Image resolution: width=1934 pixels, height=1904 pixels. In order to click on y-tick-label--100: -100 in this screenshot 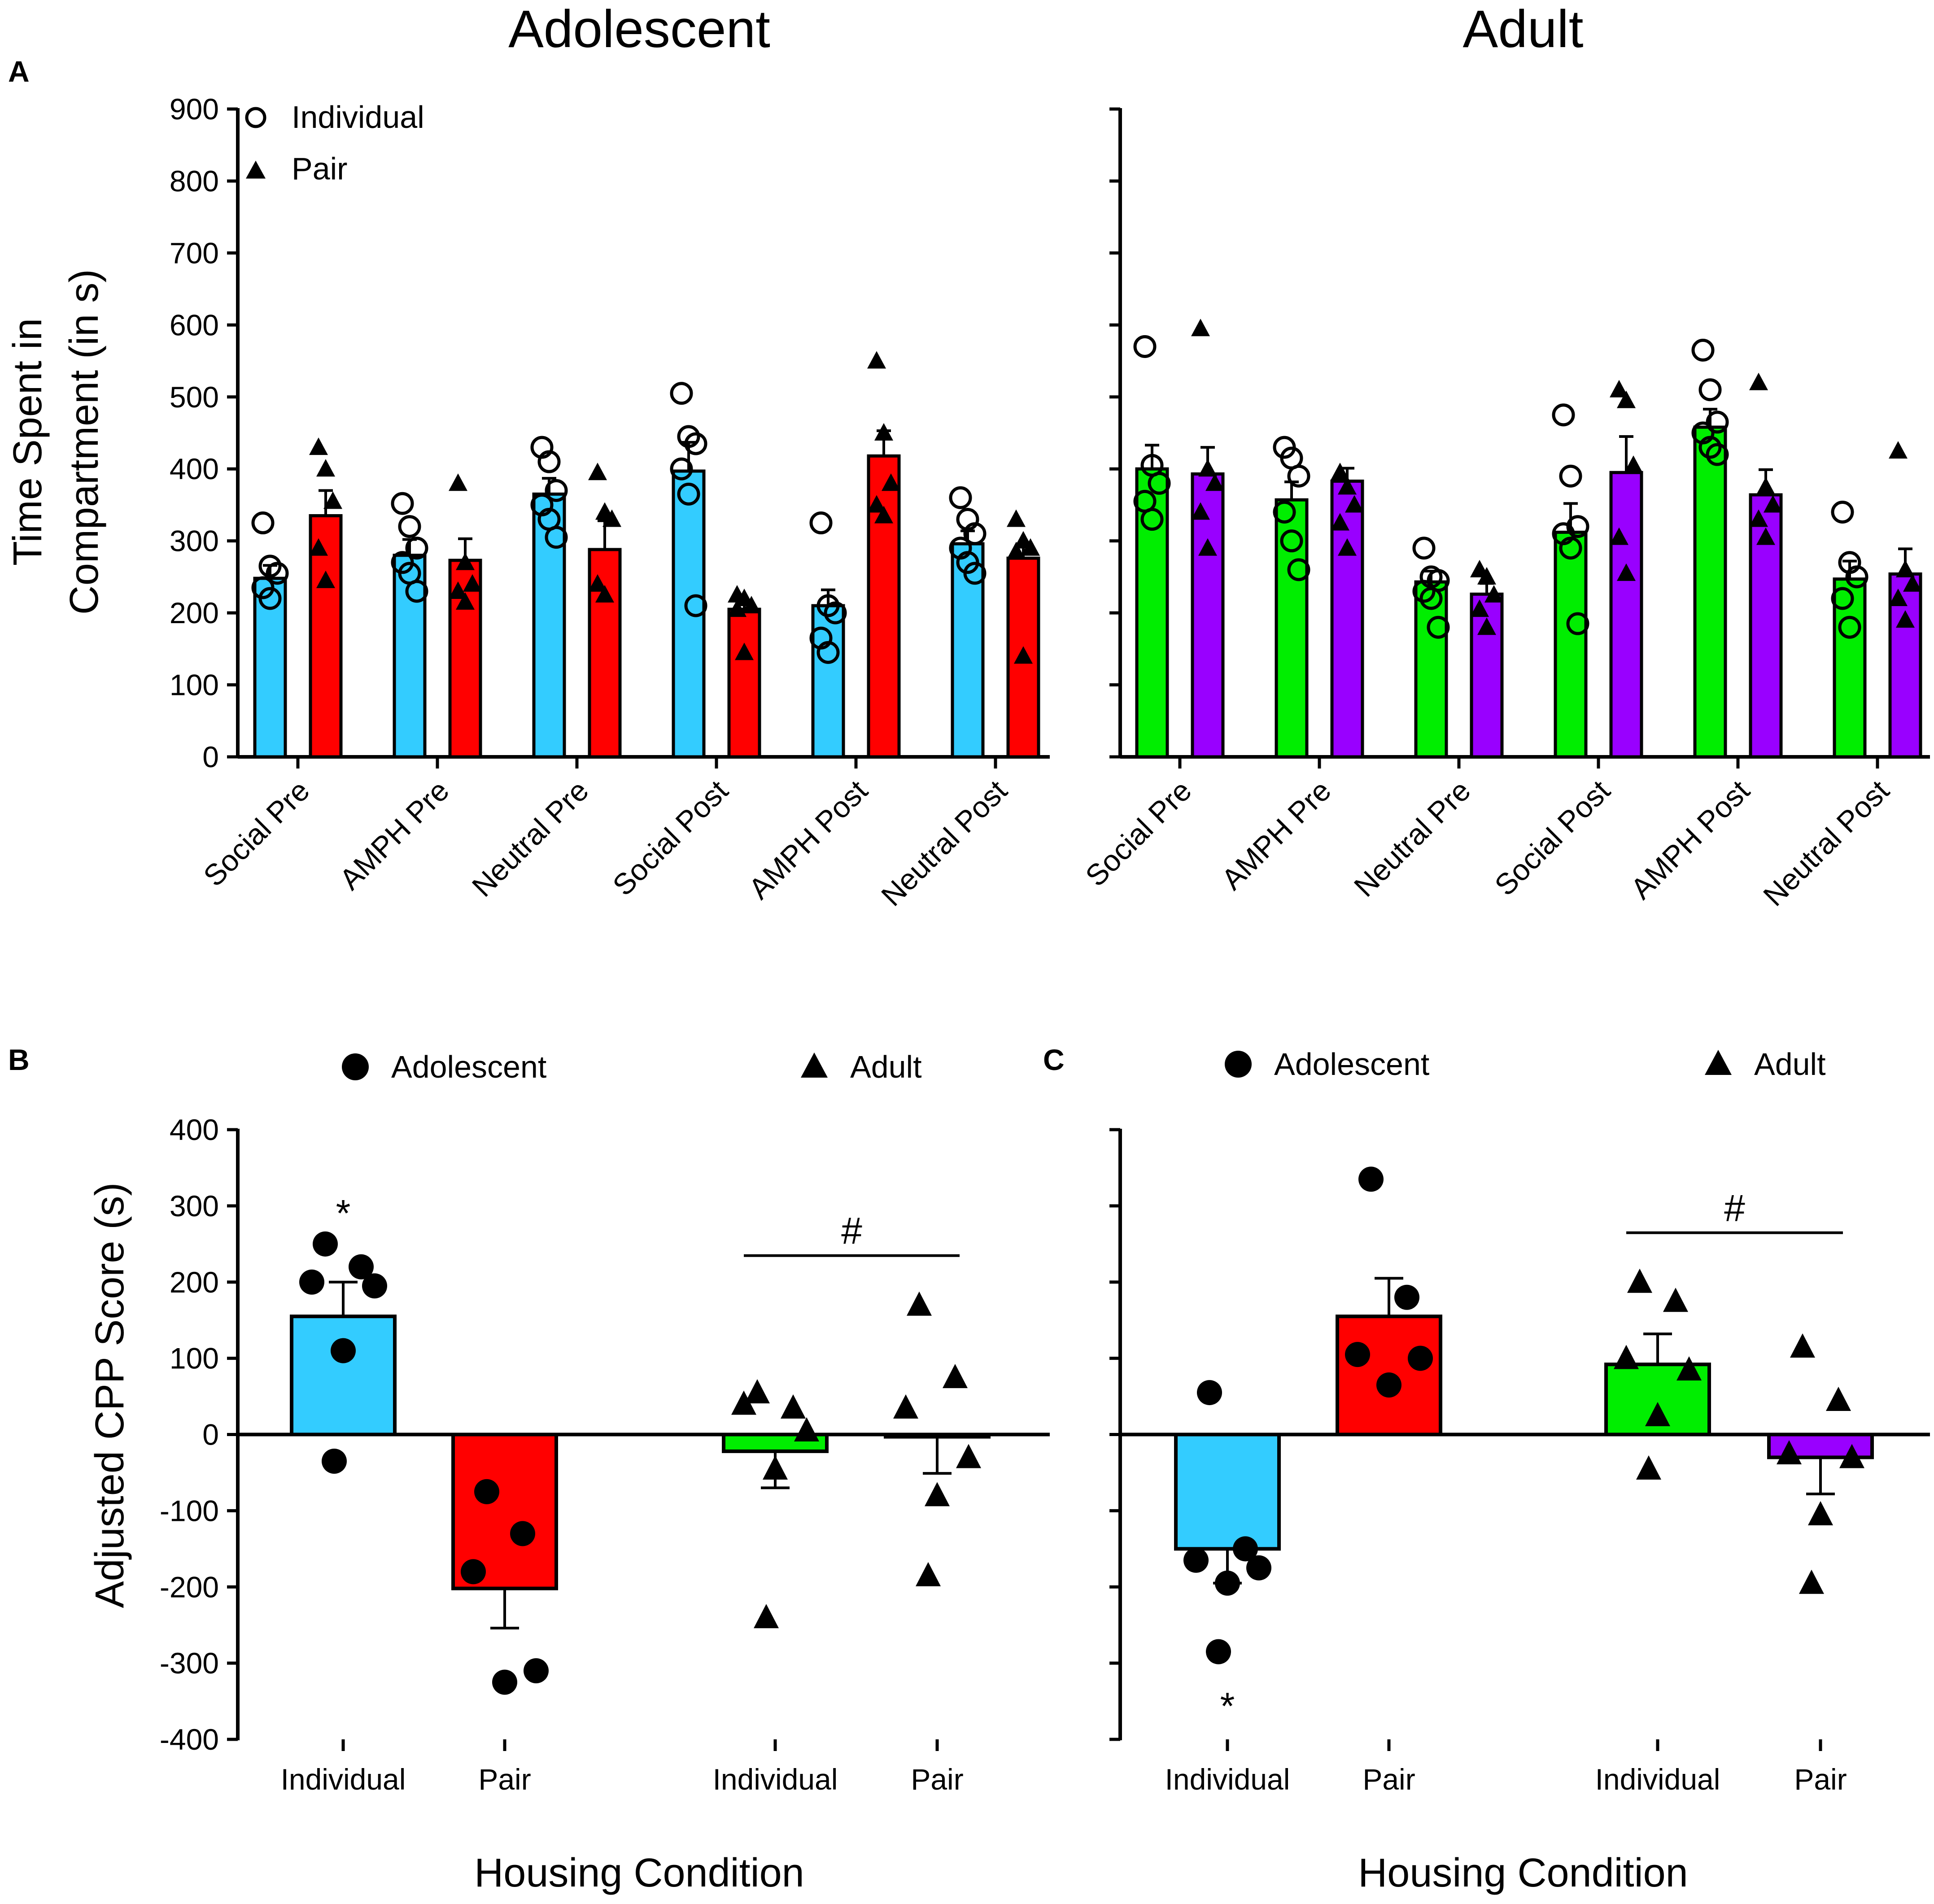, I will do `click(189, 1510)`.